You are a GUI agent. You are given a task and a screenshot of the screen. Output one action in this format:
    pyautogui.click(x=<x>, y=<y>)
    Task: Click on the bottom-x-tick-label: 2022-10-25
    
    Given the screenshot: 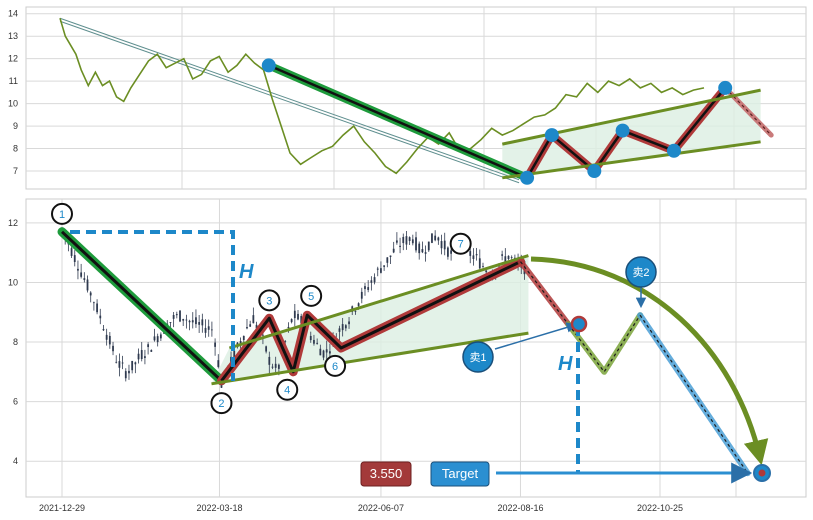 What is the action you would take?
    pyautogui.click(x=660, y=508)
    